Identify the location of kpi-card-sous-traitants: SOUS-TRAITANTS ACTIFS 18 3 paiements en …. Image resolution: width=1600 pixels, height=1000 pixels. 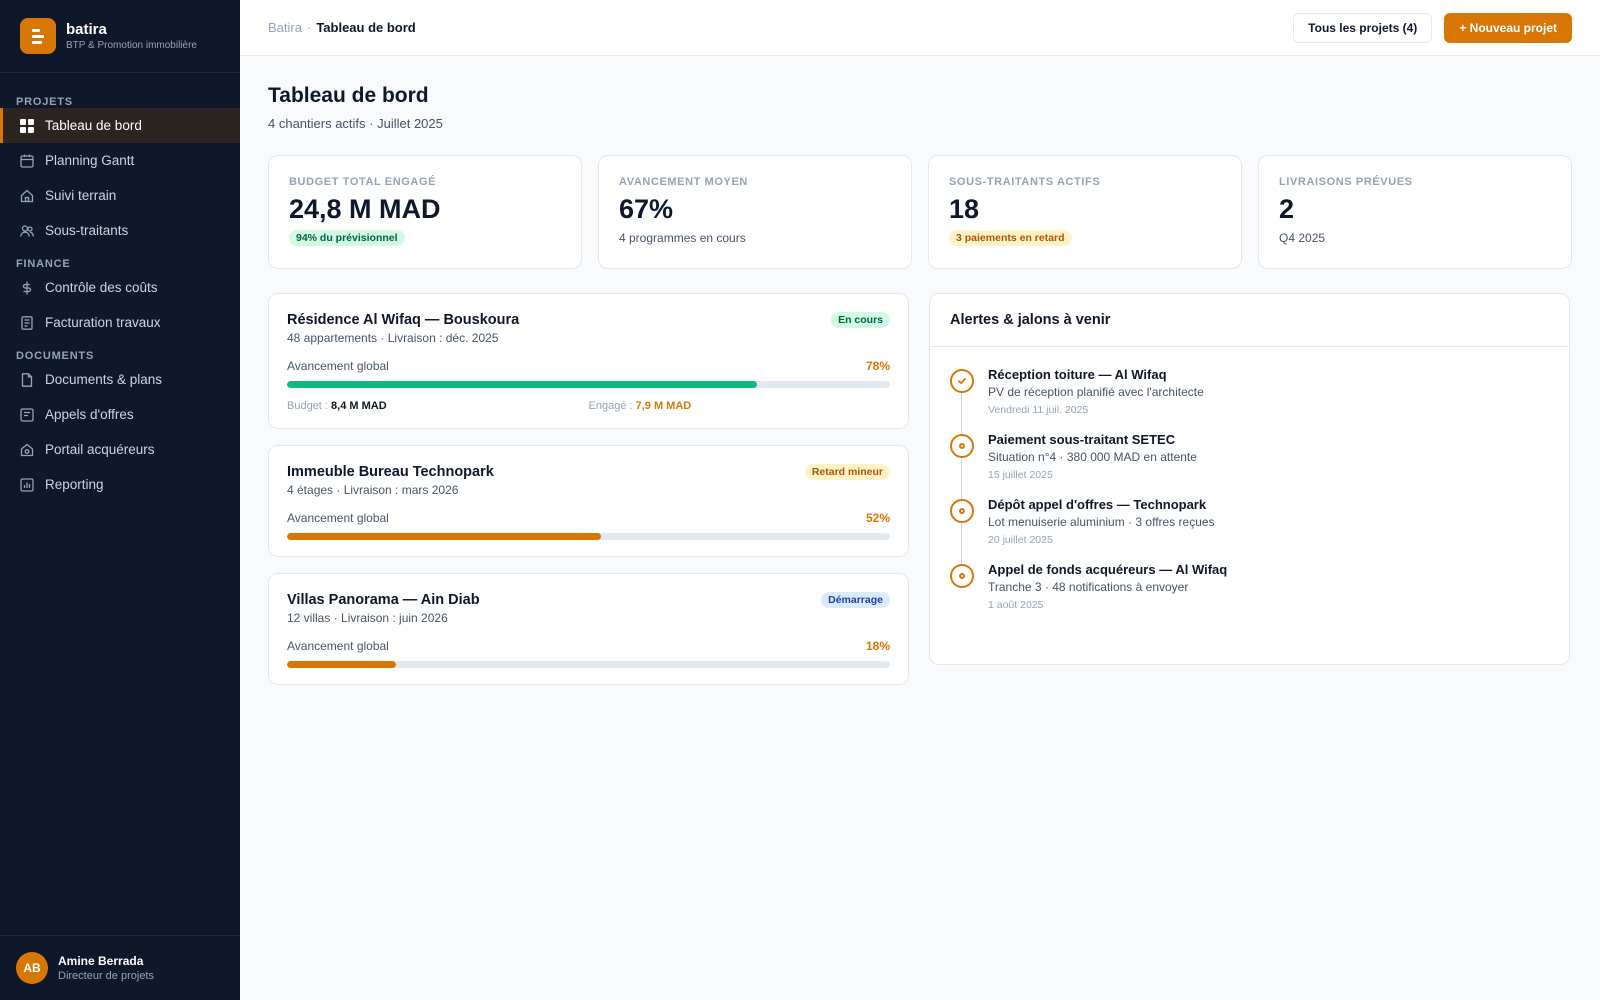
(1085, 212).